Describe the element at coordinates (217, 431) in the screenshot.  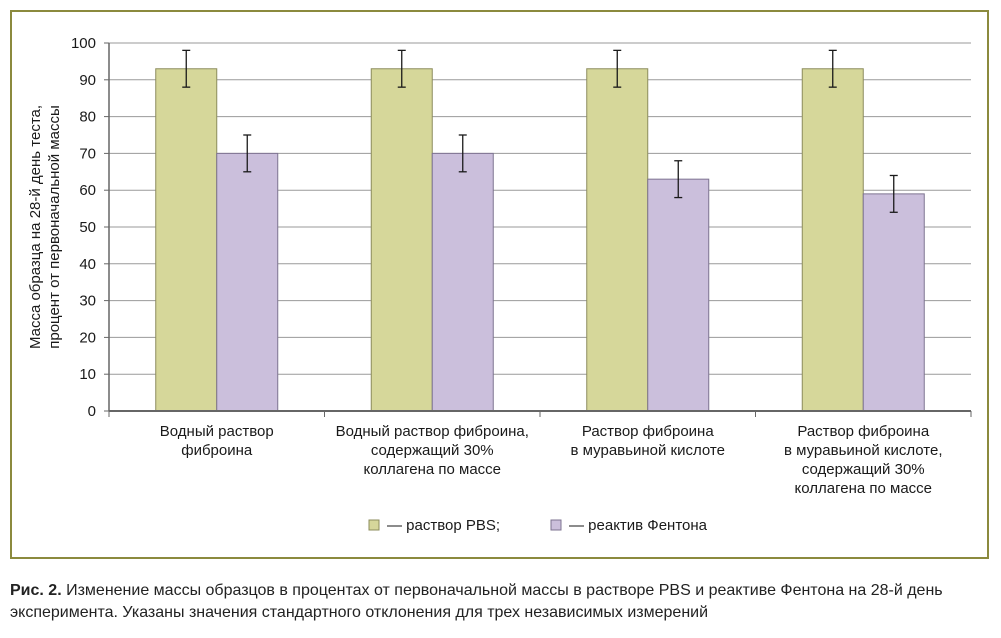
I see `x-tick-label-line: Водный раствор` at that location.